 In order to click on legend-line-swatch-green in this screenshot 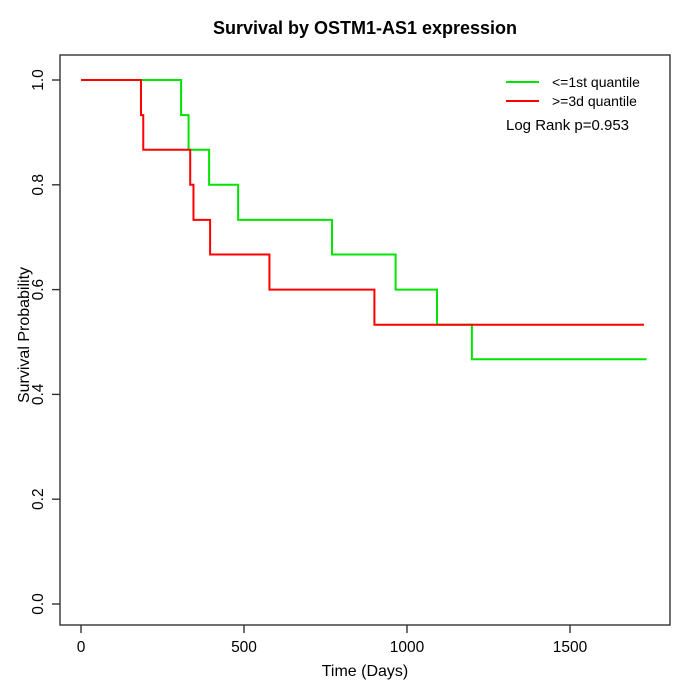, I will do `click(522, 81)`.